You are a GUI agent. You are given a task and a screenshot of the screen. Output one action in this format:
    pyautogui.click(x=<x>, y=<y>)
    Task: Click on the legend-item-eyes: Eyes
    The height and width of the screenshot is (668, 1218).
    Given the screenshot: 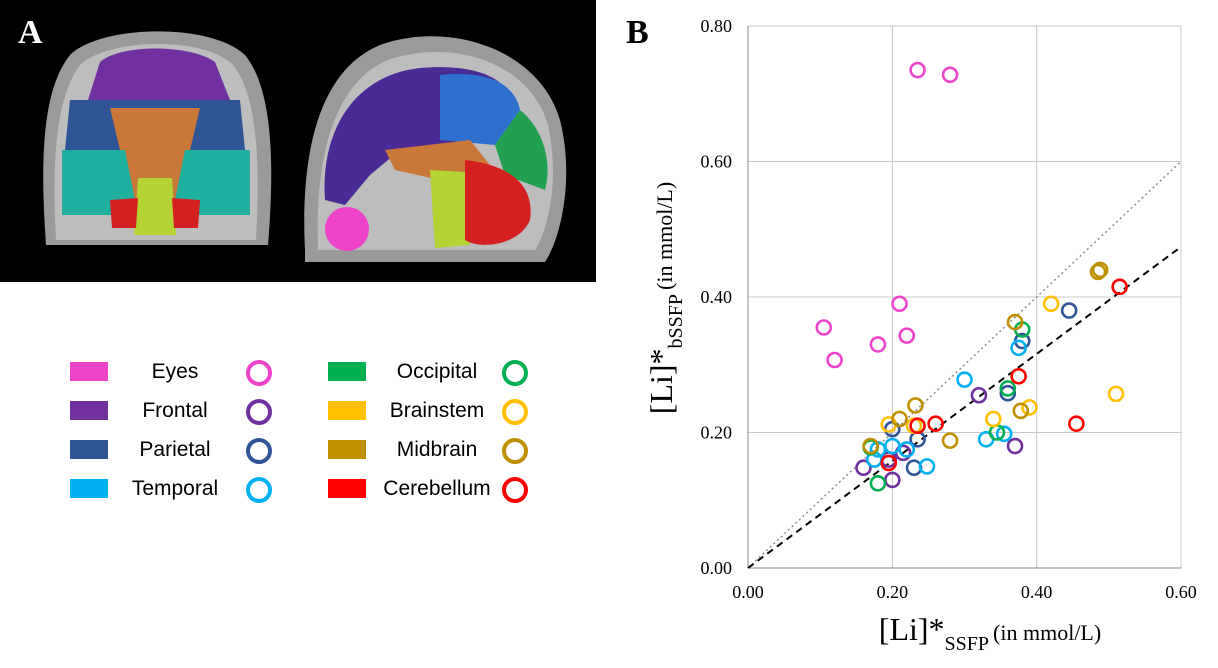 What is the action you would take?
    pyautogui.click(x=175, y=371)
    